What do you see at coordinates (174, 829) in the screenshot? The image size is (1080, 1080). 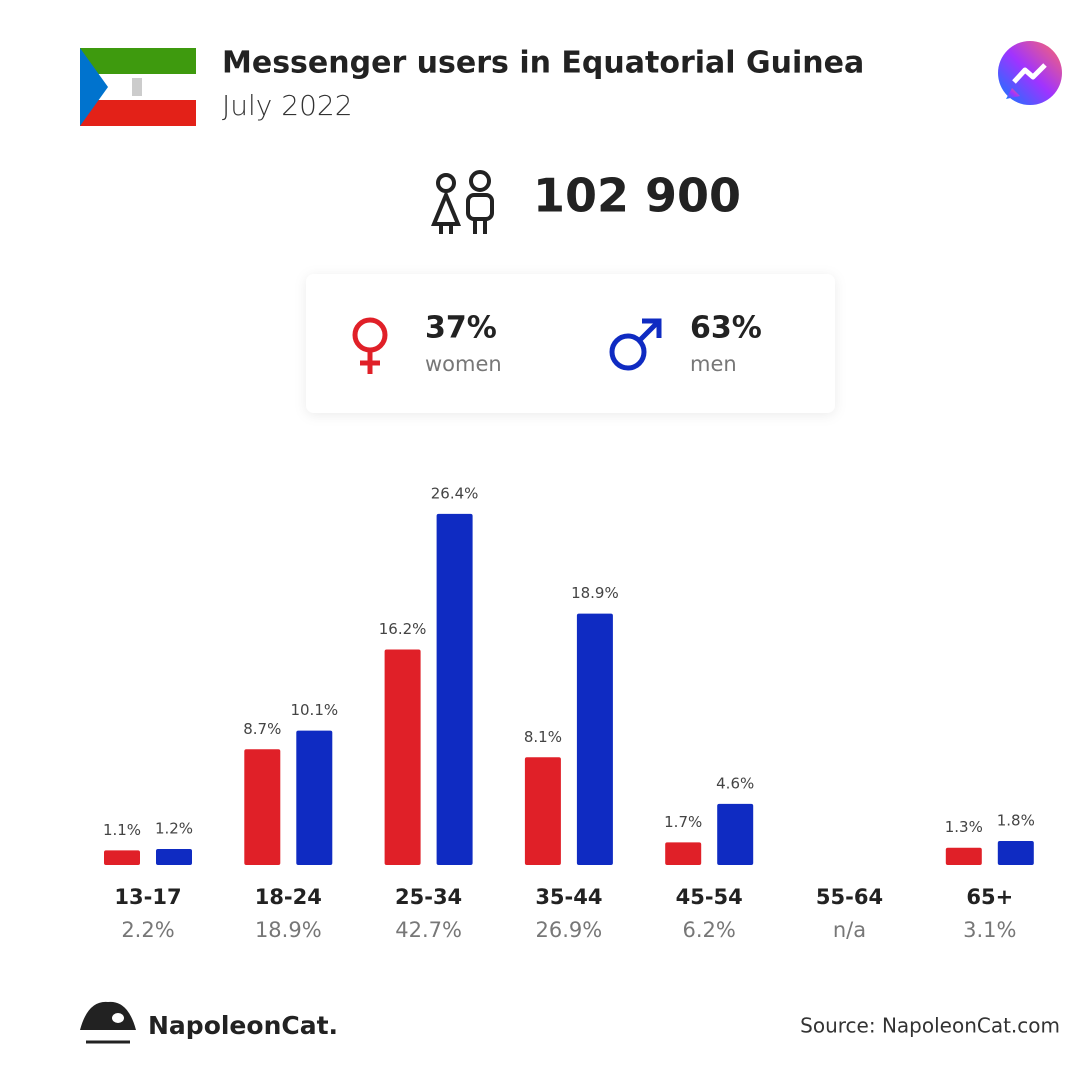 I see `value-label: 1.2%` at bounding box center [174, 829].